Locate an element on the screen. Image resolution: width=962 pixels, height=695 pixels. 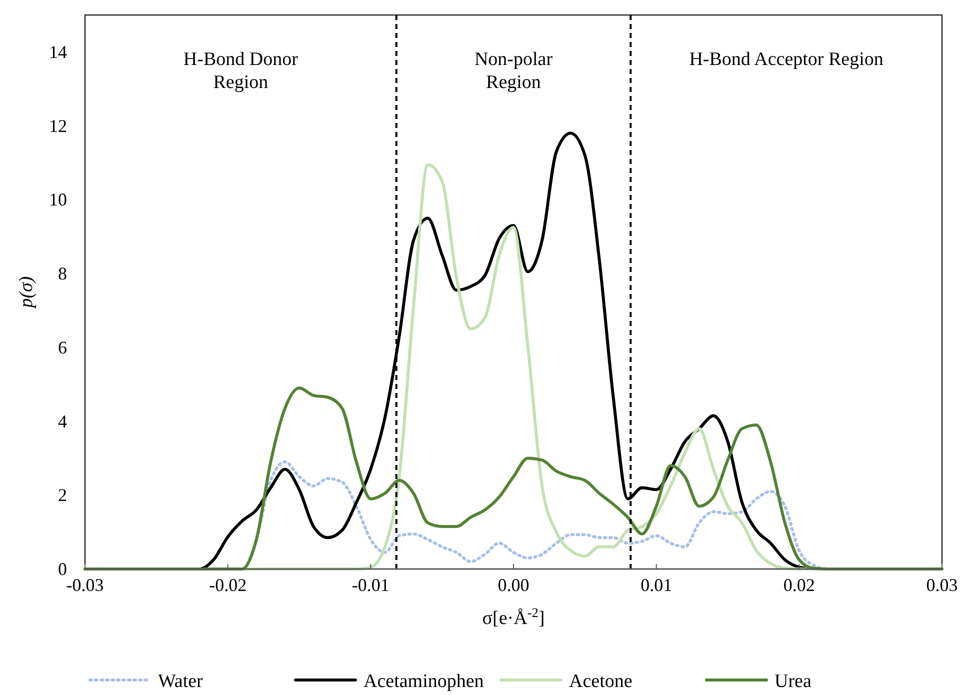
x-axis-title: σ[e·Å$^{-2}$] is located at coordinates (513, 616).